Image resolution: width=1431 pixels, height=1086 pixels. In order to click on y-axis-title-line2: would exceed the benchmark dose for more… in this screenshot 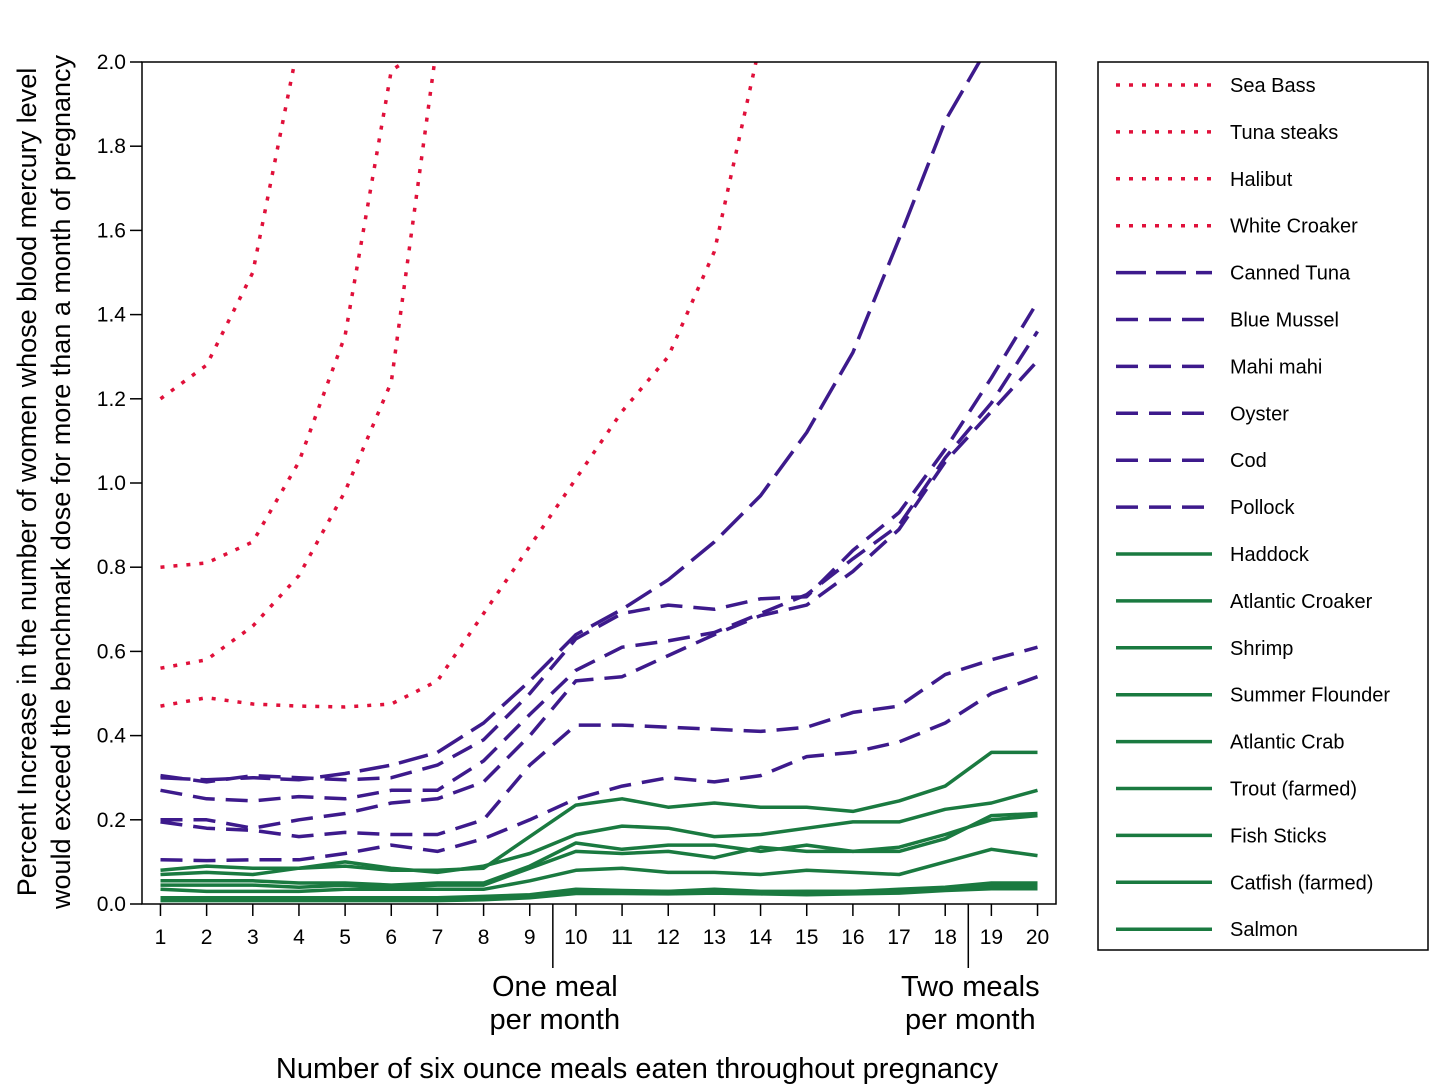, I will do `click(61, 483)`.